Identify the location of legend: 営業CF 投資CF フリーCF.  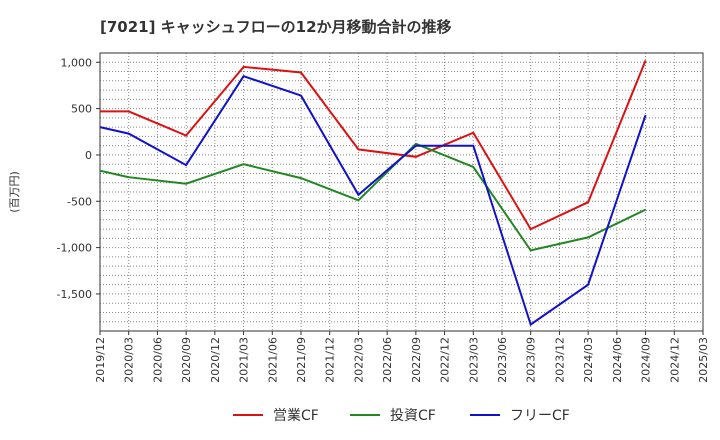
(401, 416).